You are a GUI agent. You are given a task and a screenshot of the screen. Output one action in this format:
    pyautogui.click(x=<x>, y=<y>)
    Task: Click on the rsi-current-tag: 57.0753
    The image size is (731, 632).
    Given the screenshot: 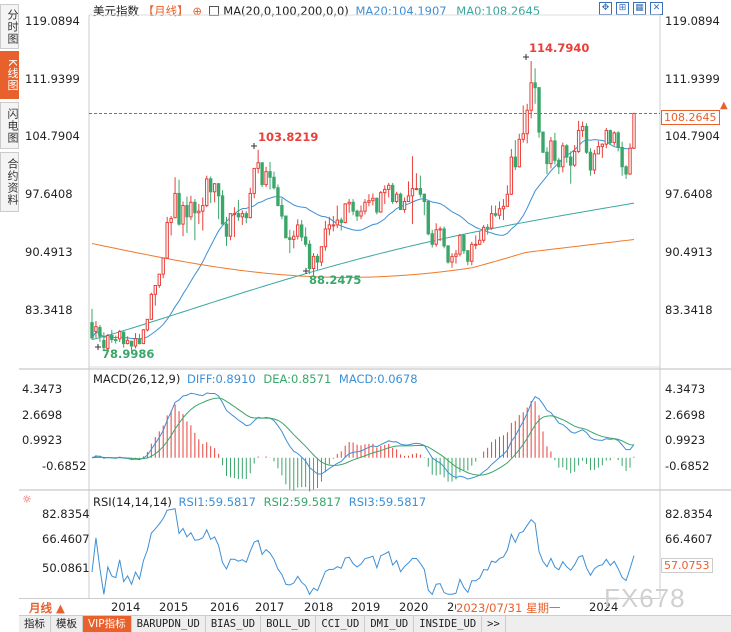 What is the action you would take?
    pyautogui.click(x=687, y=565)
    